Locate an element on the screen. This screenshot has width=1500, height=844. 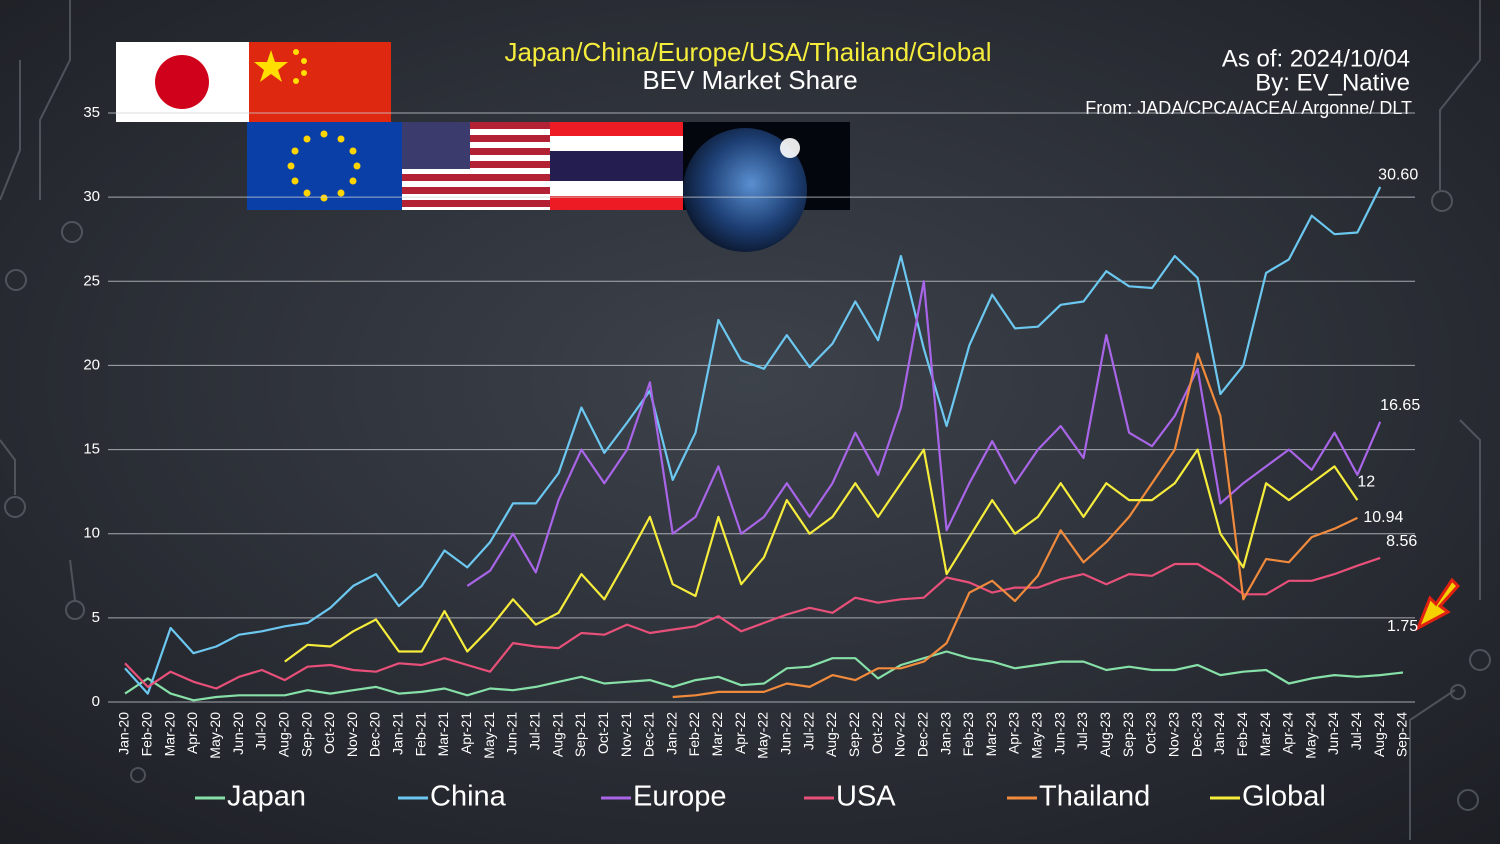
x-tick-label: Jul-23 is located at coordinates (1082, 731).